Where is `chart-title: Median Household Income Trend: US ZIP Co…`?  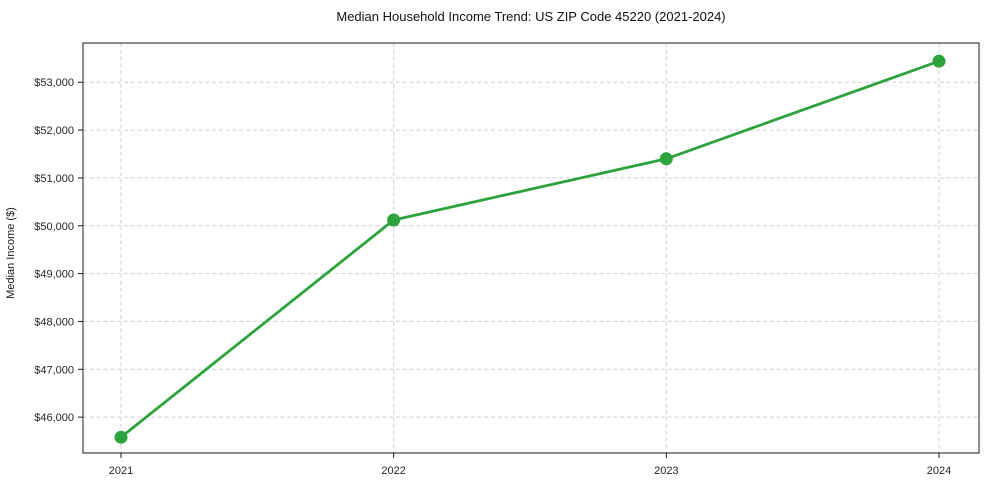 chart-title: Median Household Income Trend: US ZIP Co… is located at coordinates (530, 16).